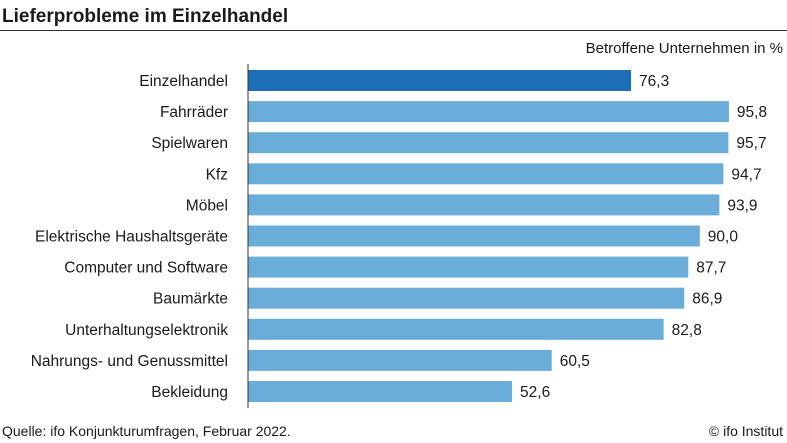 The width and height of the screenshot is (787, 443). I want to click on title-rule, so click(393, 30).